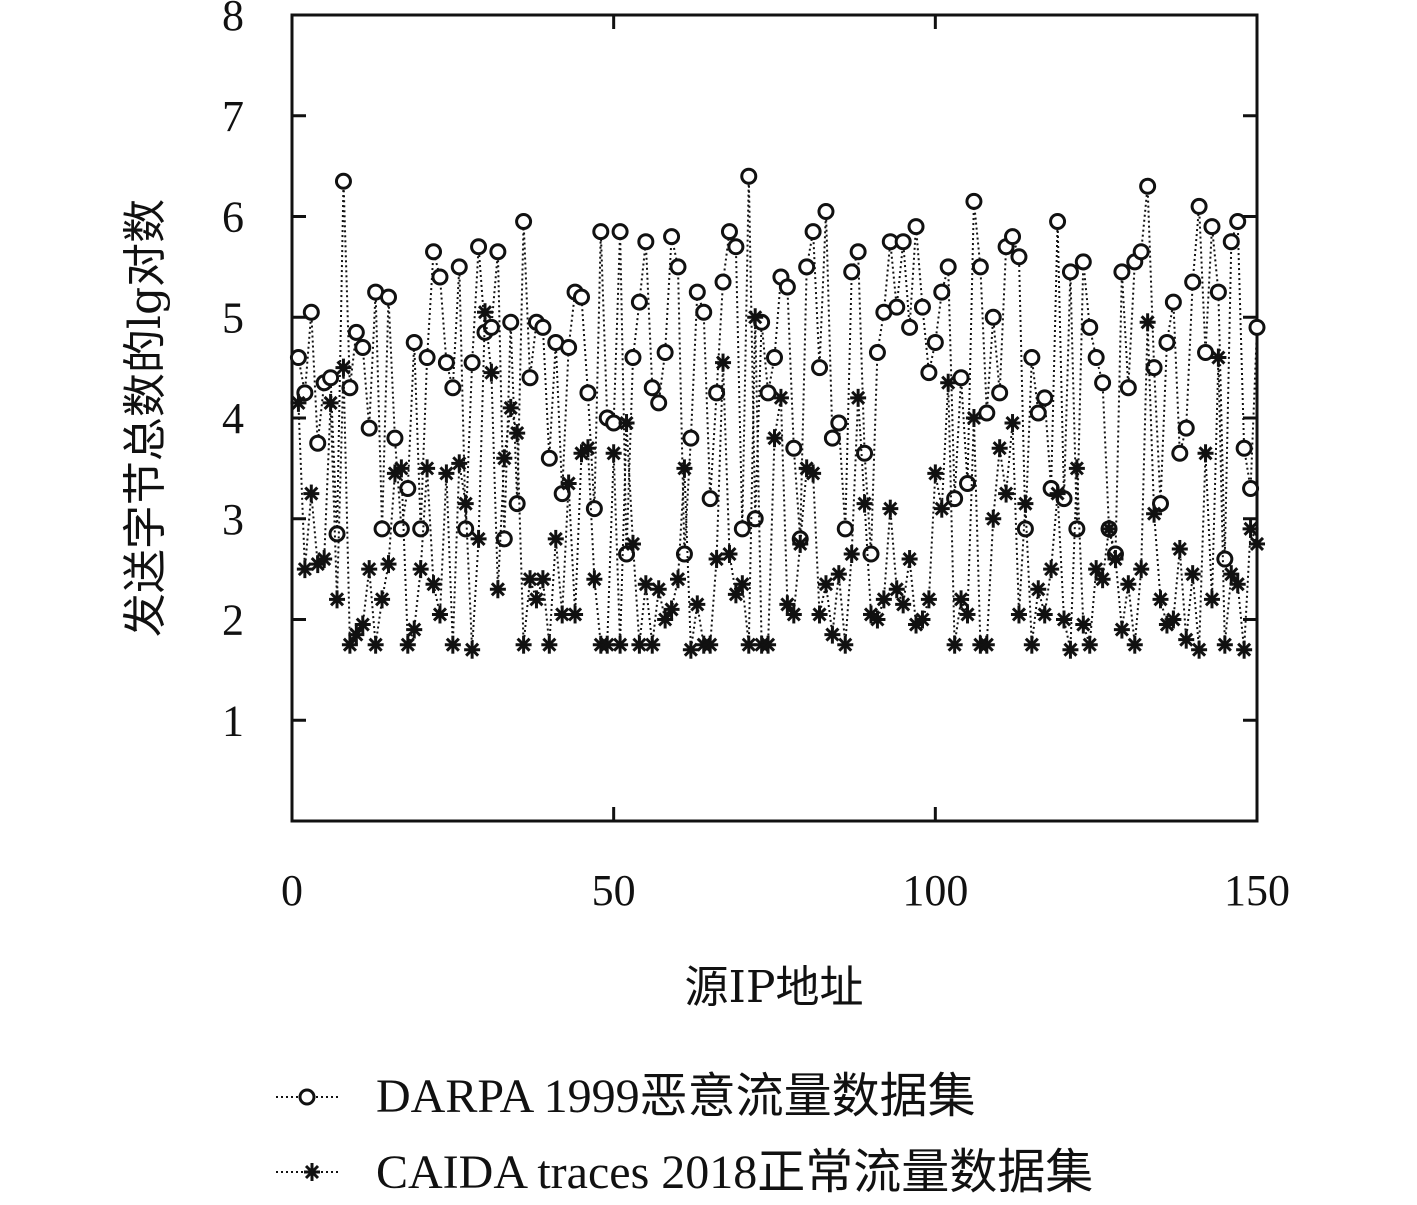 The height and width of the screenshot is (1205, 1417). What do you see at coordinates (233, 217) in the screenshot?
I see `y-tick-label: 6` at bounding box center [233, 217].